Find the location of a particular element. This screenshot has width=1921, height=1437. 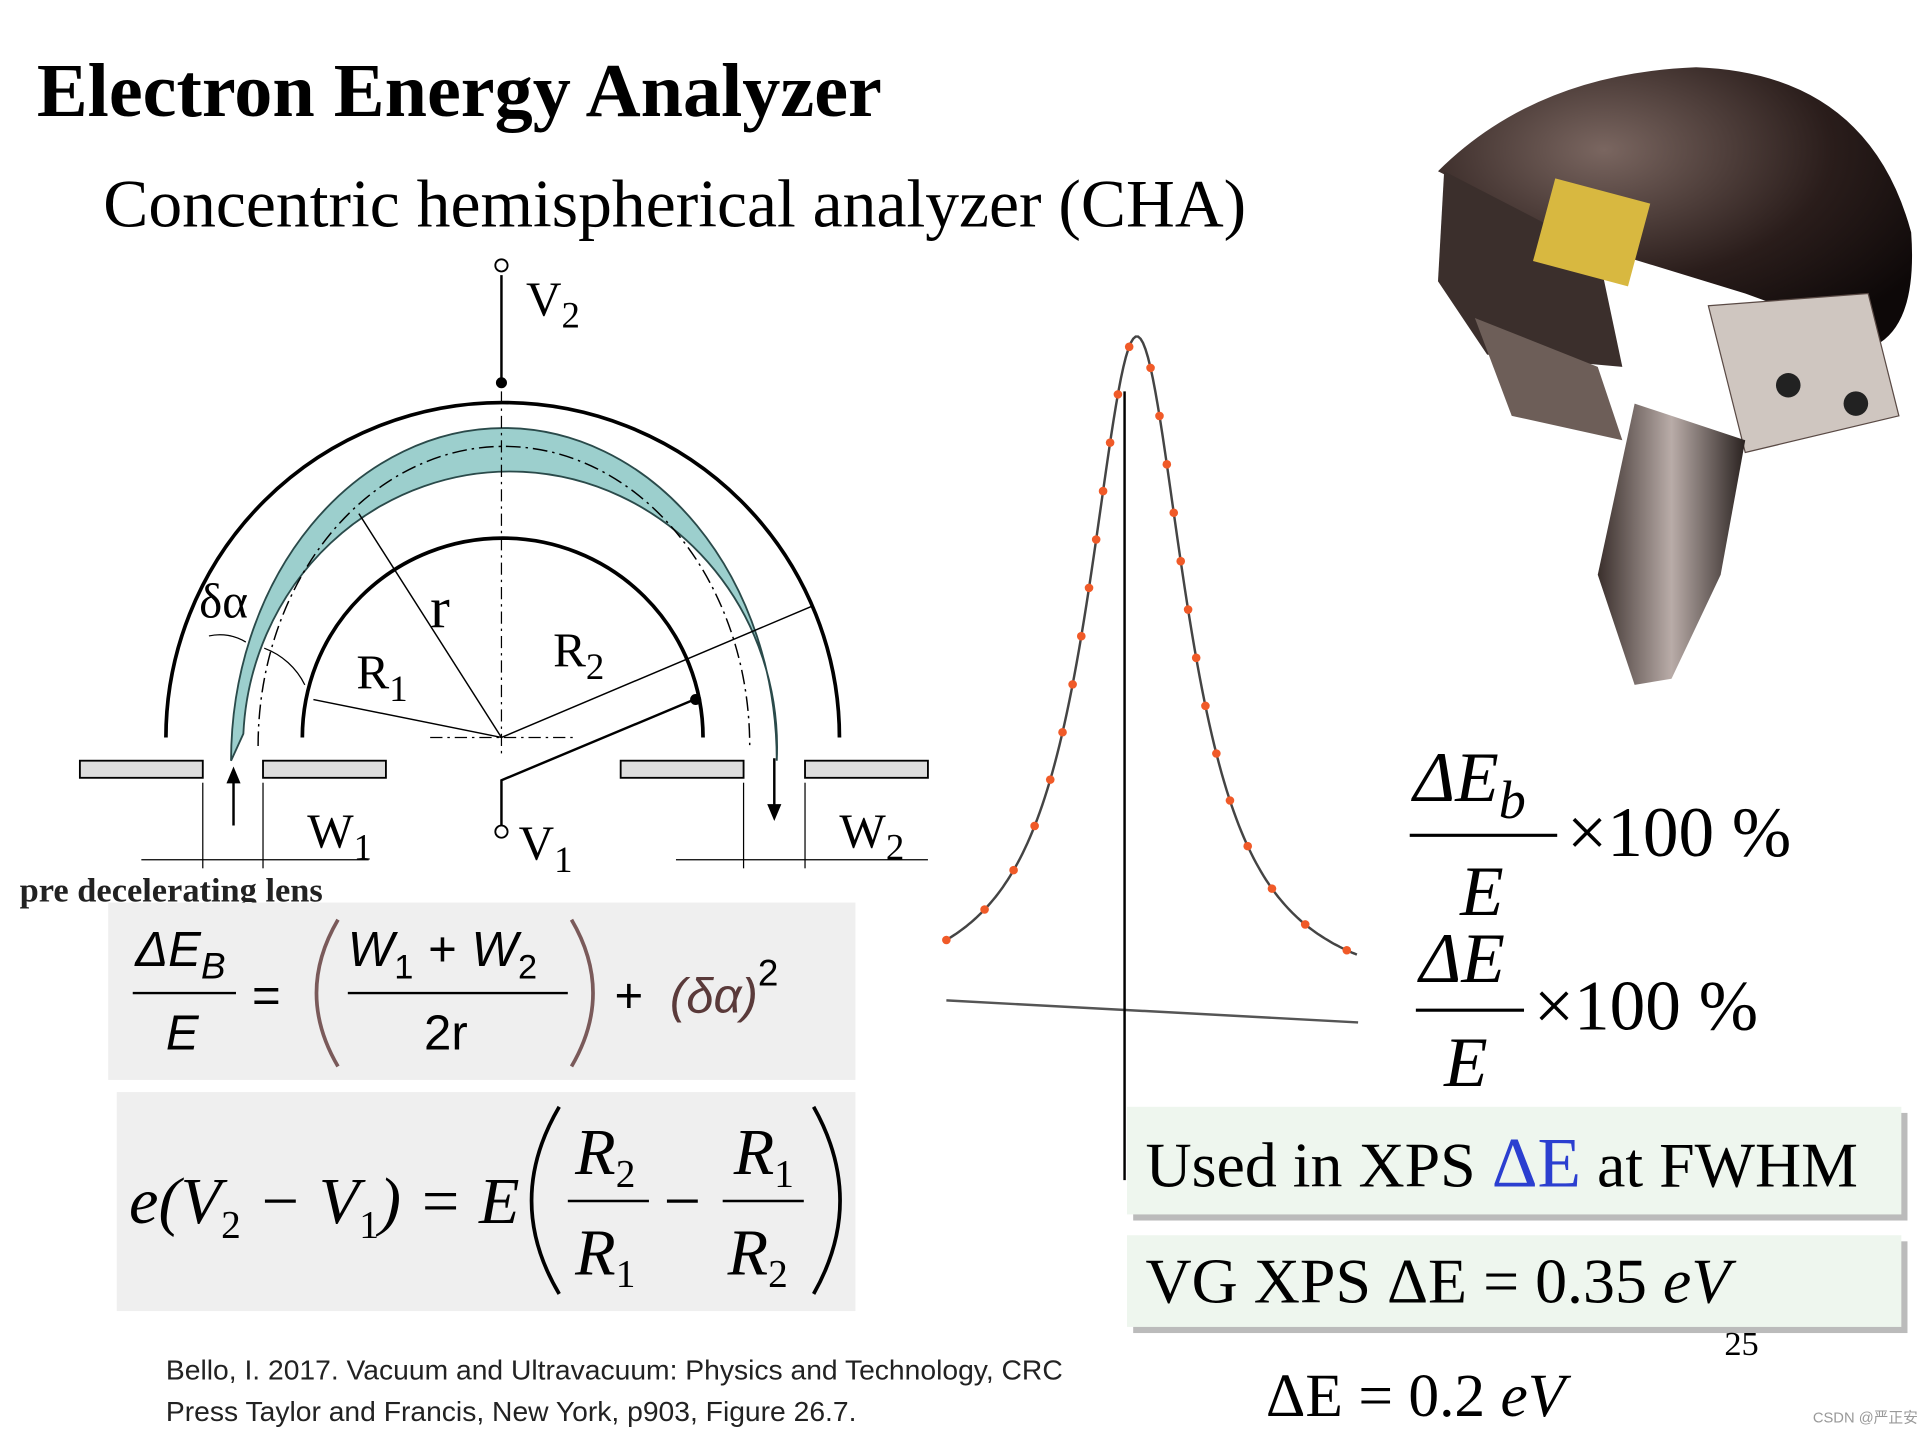

formula-text: ΔE is located at coordinates (1454, 778).